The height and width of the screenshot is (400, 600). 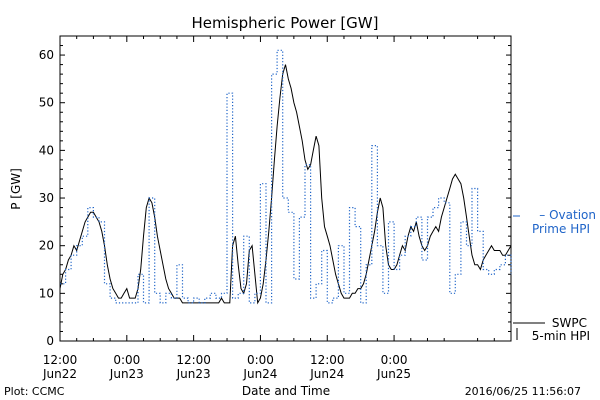 I want to click on y-tick-label: 10, so click(x=46, y=293).